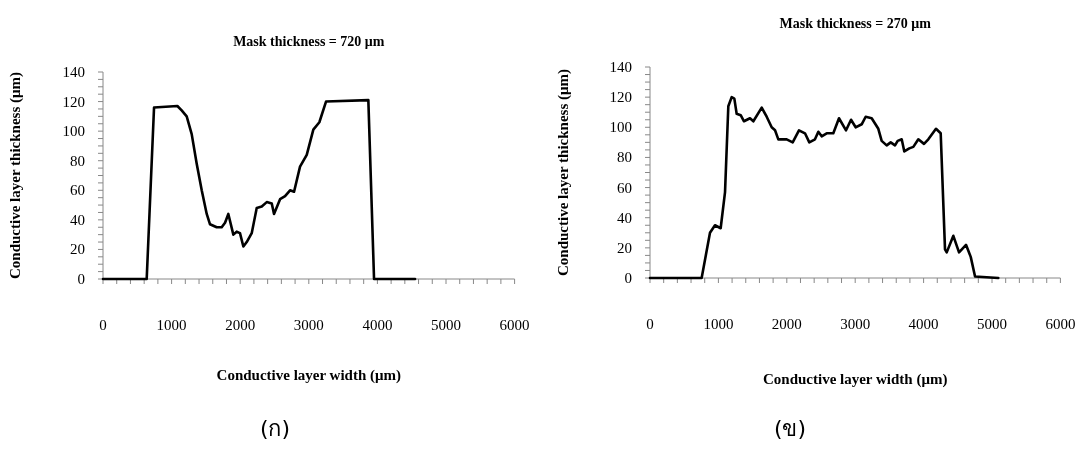 Image resolution: width=1087 pixels, height=450 pixels. I want to click on text: (ข), so click(790, 428).